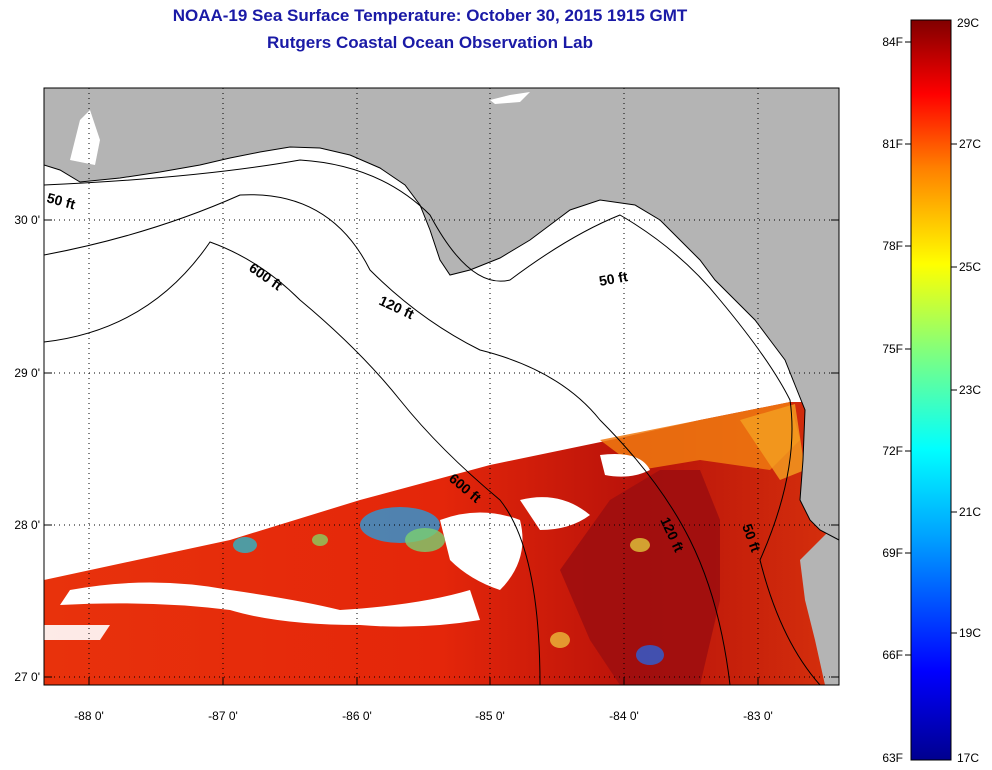 The width and height of the screenshot is (992, 770). I want to click on cb-c-19: 19C, so click(970, 633).